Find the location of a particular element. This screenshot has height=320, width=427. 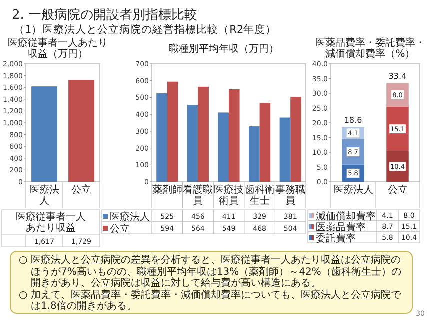

x-tick-label: 看護職員 is located at coordinates (198, 195).